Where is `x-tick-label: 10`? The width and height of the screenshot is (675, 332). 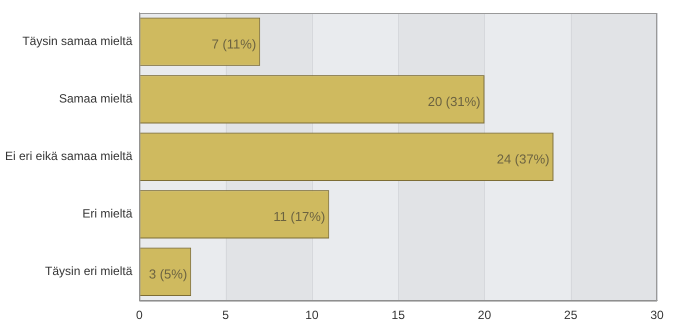
x-tick-label: 10 is located at coordinates (312, 315).